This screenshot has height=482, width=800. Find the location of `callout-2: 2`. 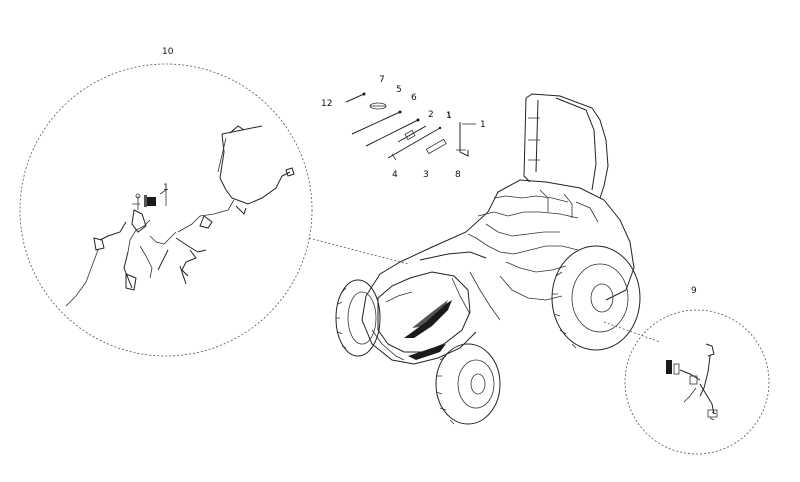

callout-2: 2 is located at coordinates (431, 115).